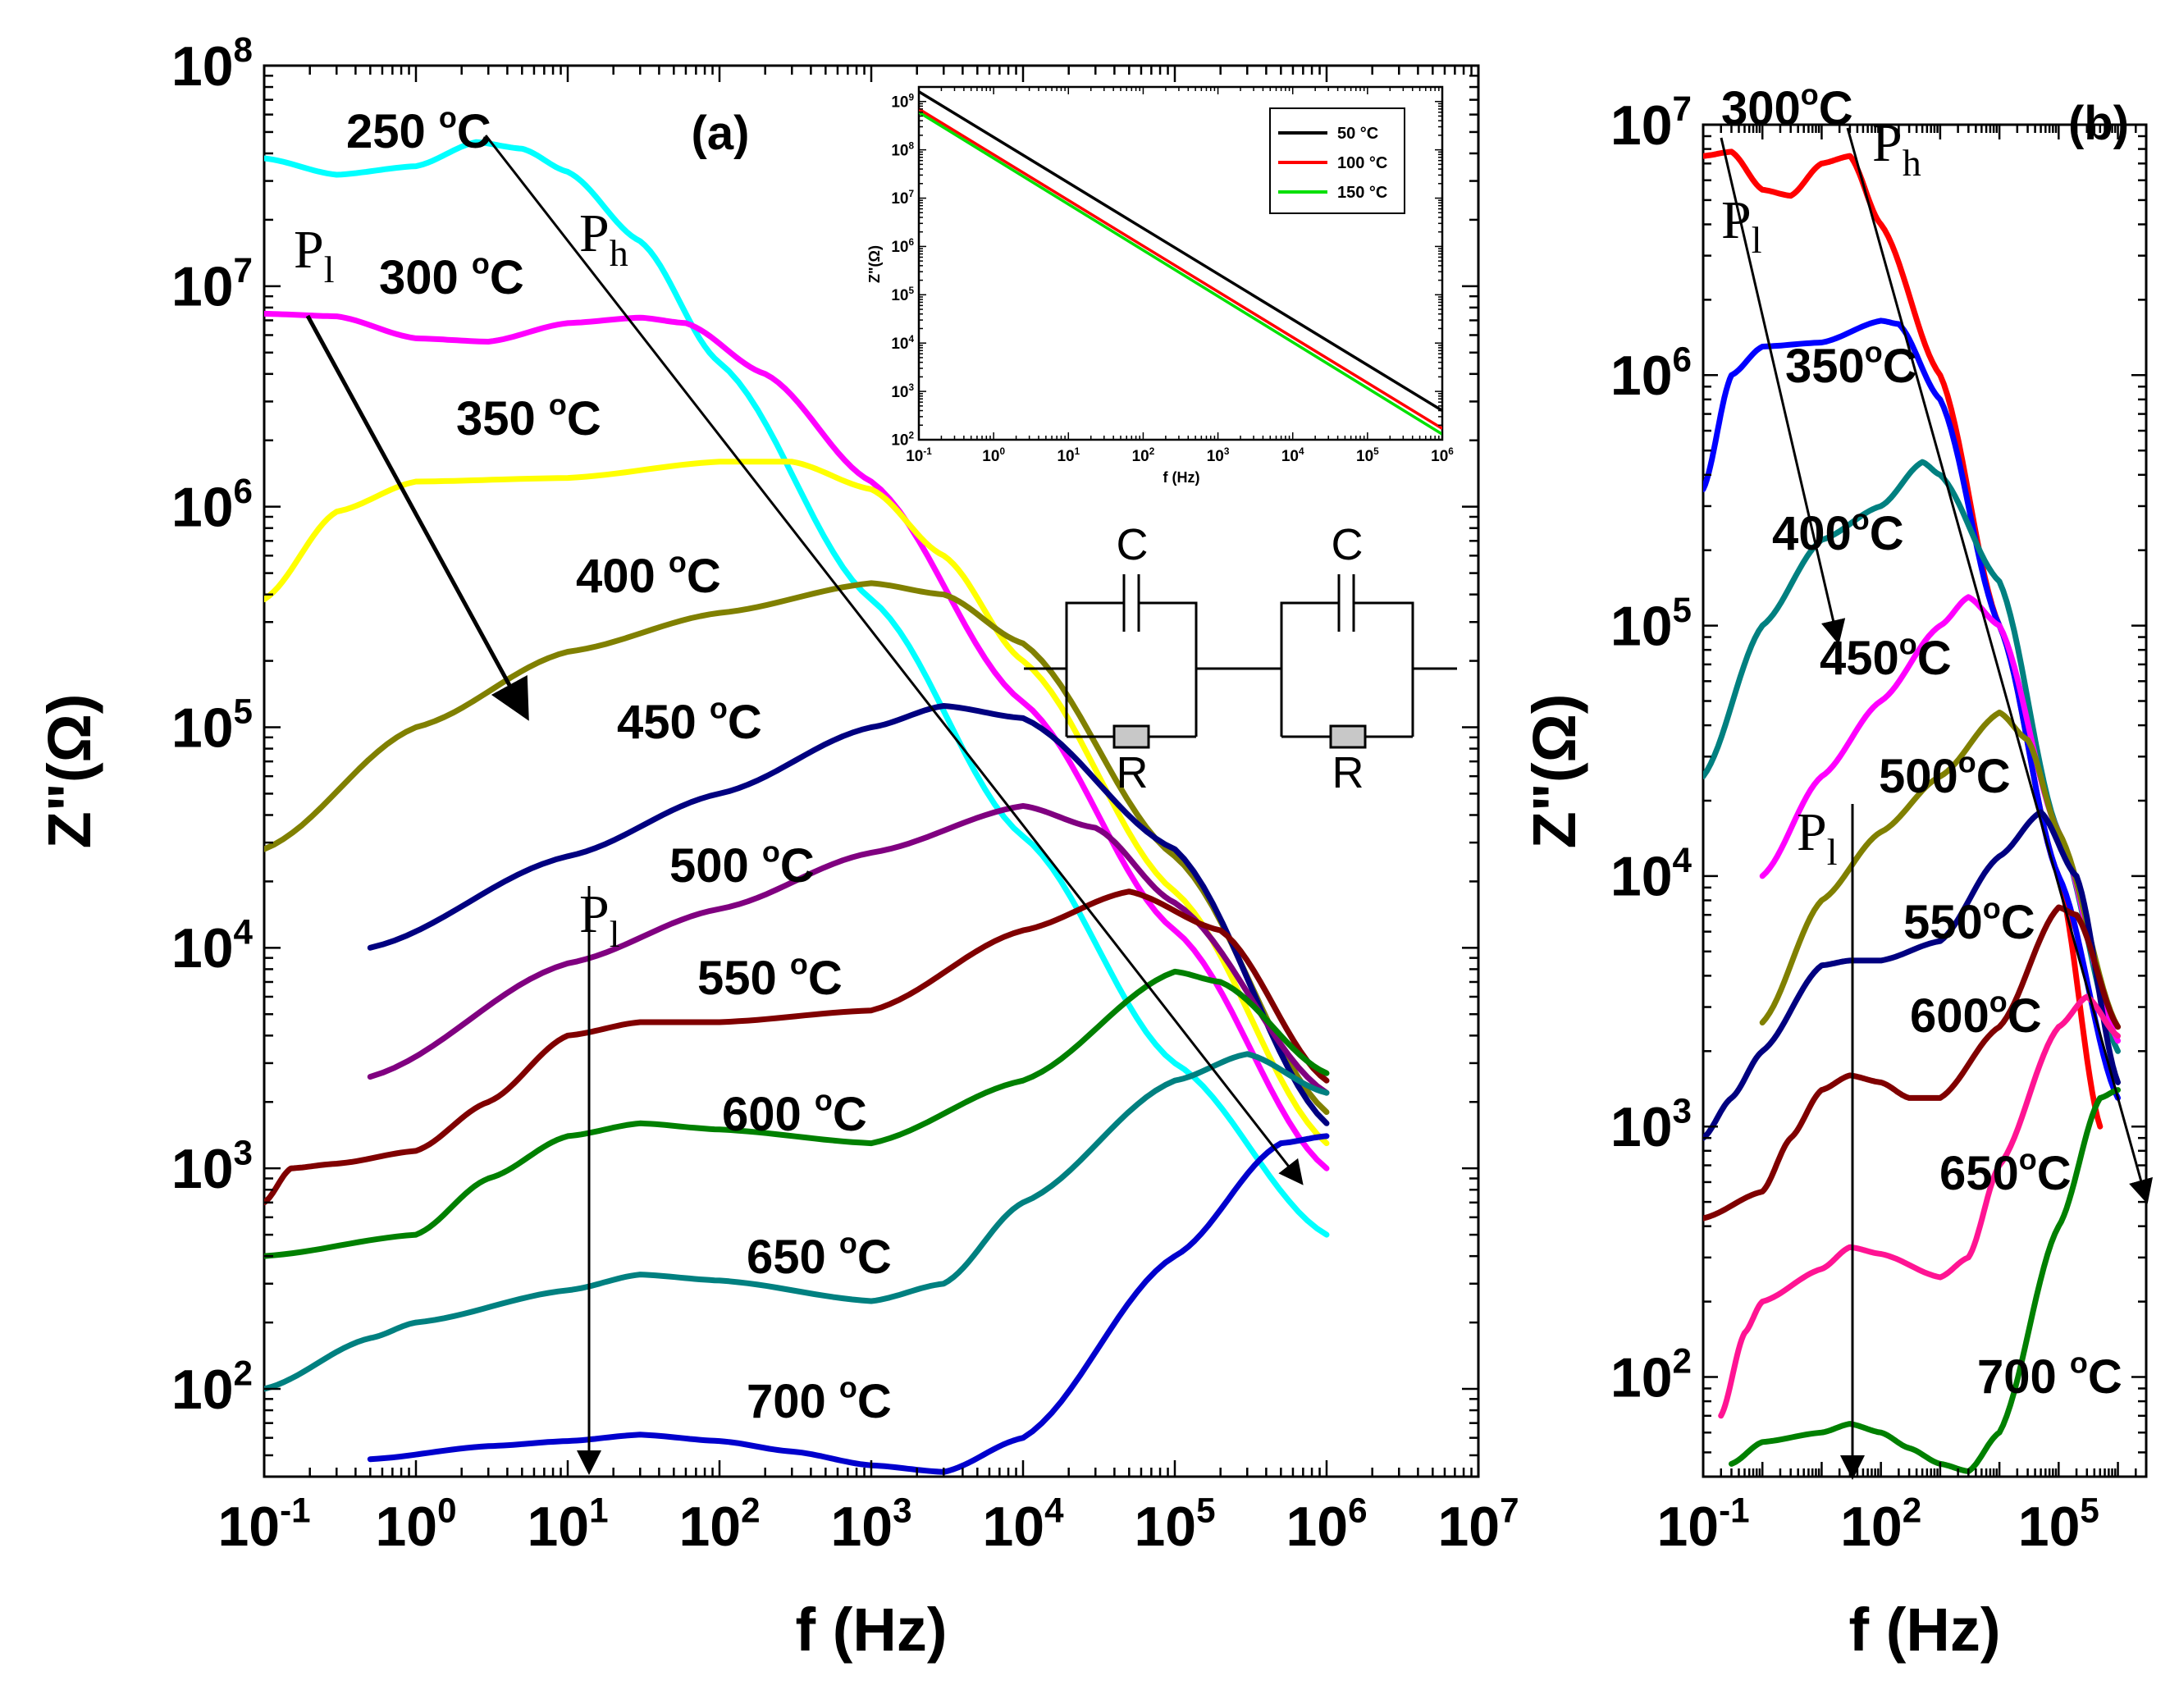  Describe the element at coordinates (1133, 772) in the screenshot. I see `circuit-r-label-1: R` at that location.